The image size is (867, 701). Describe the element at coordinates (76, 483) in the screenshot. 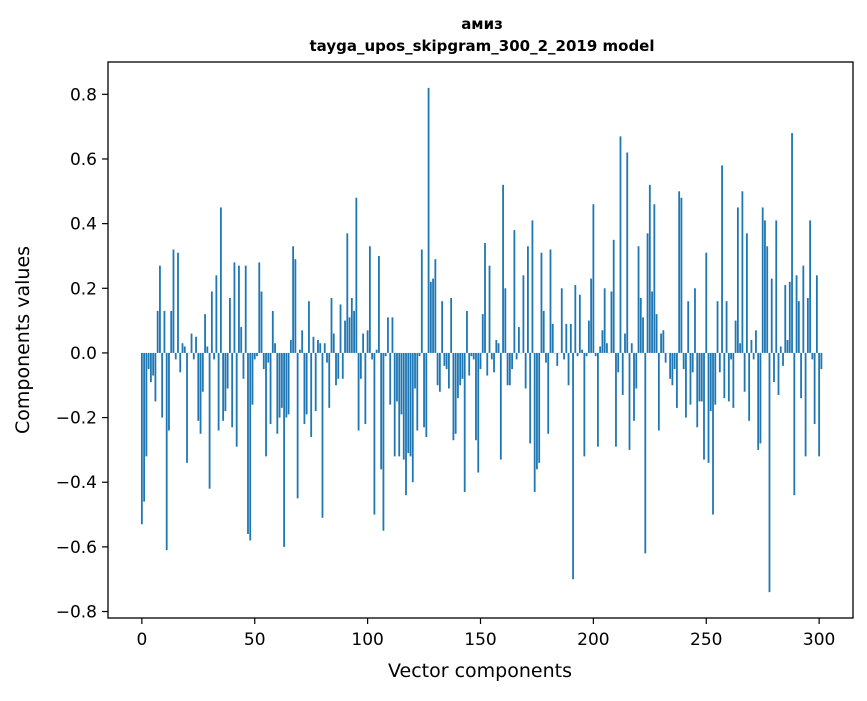

I see `y-tick-label: −0.4` at that location.